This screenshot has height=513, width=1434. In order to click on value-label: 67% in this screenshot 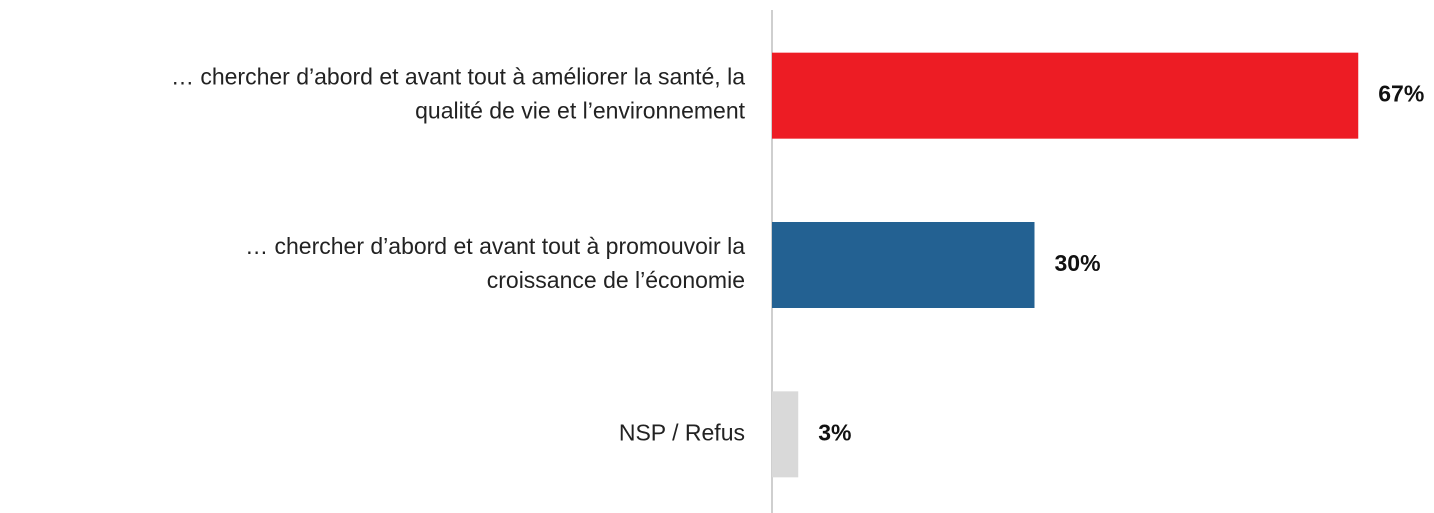, I will do `click(1401, 94)`.